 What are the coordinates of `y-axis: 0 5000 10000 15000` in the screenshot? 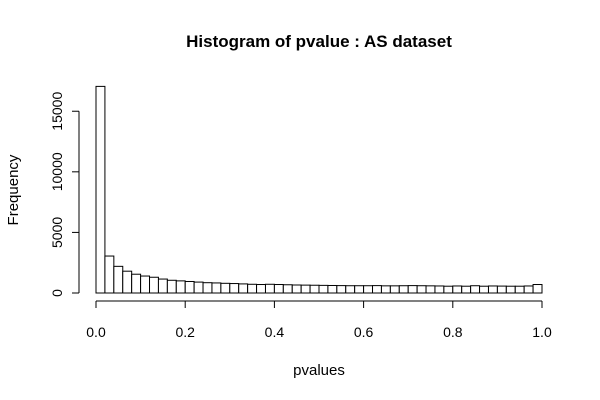 It's located at (64, 194).